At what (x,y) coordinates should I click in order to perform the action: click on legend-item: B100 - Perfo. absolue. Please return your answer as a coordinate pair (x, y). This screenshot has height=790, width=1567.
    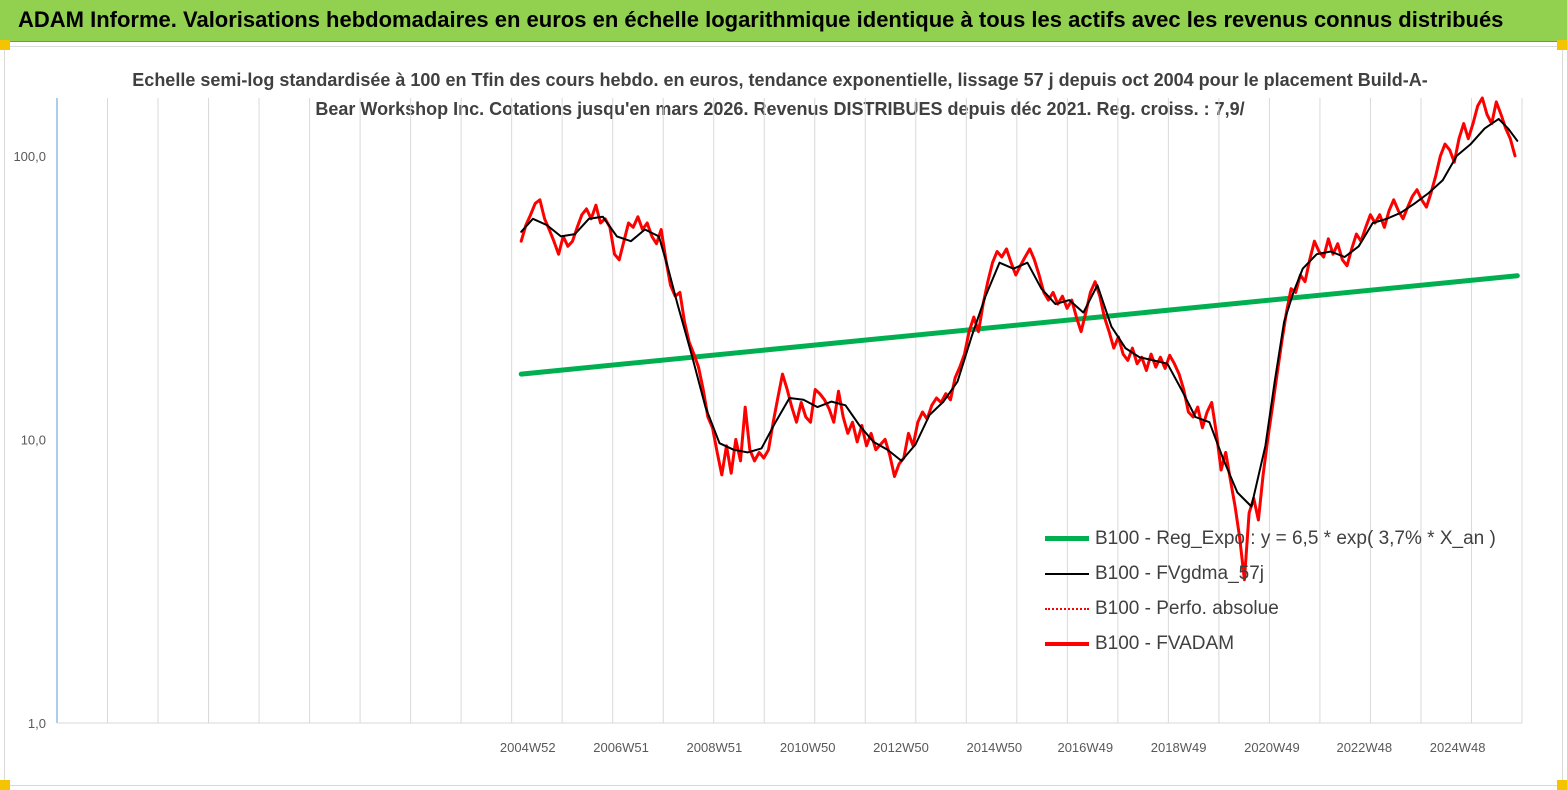
    Looking at the image, I should click on (1280, 608).